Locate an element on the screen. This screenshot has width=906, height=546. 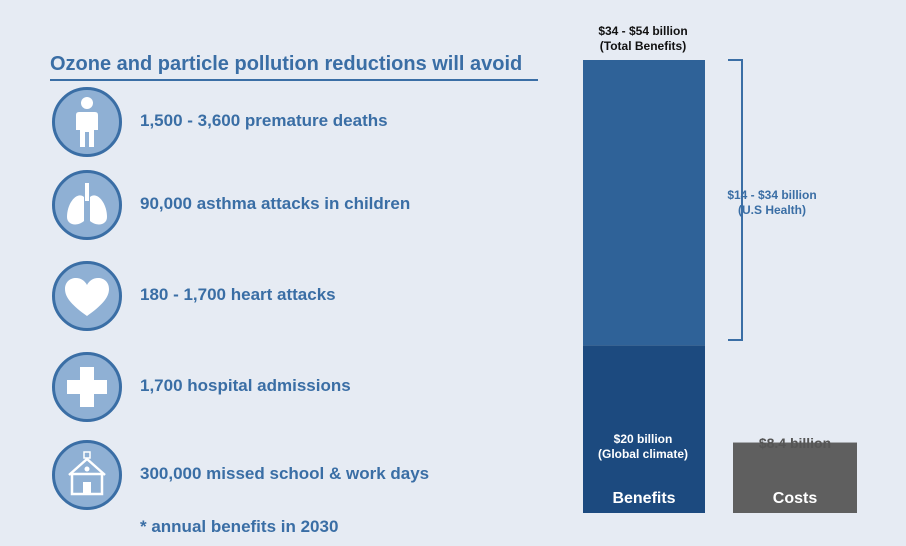
impact-text: 300,000 missed school & work days is located at coordinates (285, 473).